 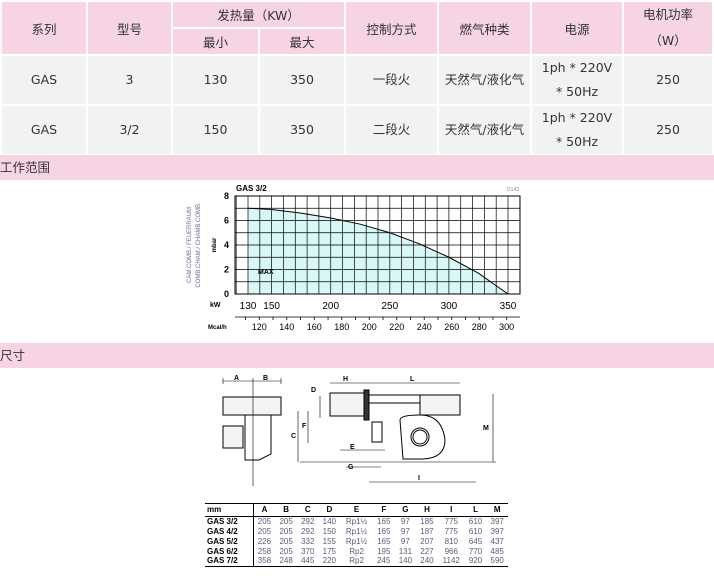 What do you see at coordinates (396, 327) in the screenshot?
I see `x2-tick-label: 220` at bounding box center [396, 327].